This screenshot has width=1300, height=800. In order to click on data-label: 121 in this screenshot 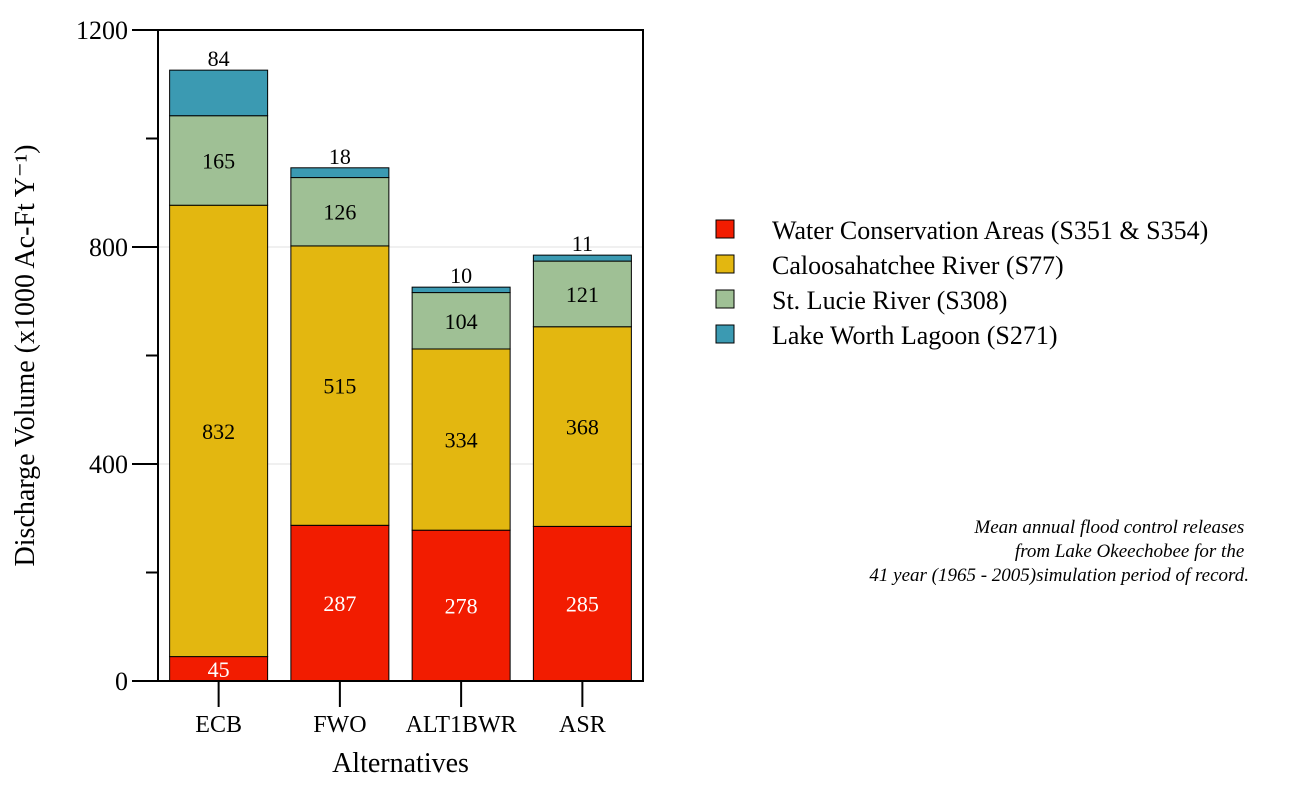, I will do `click(582, 294)`.